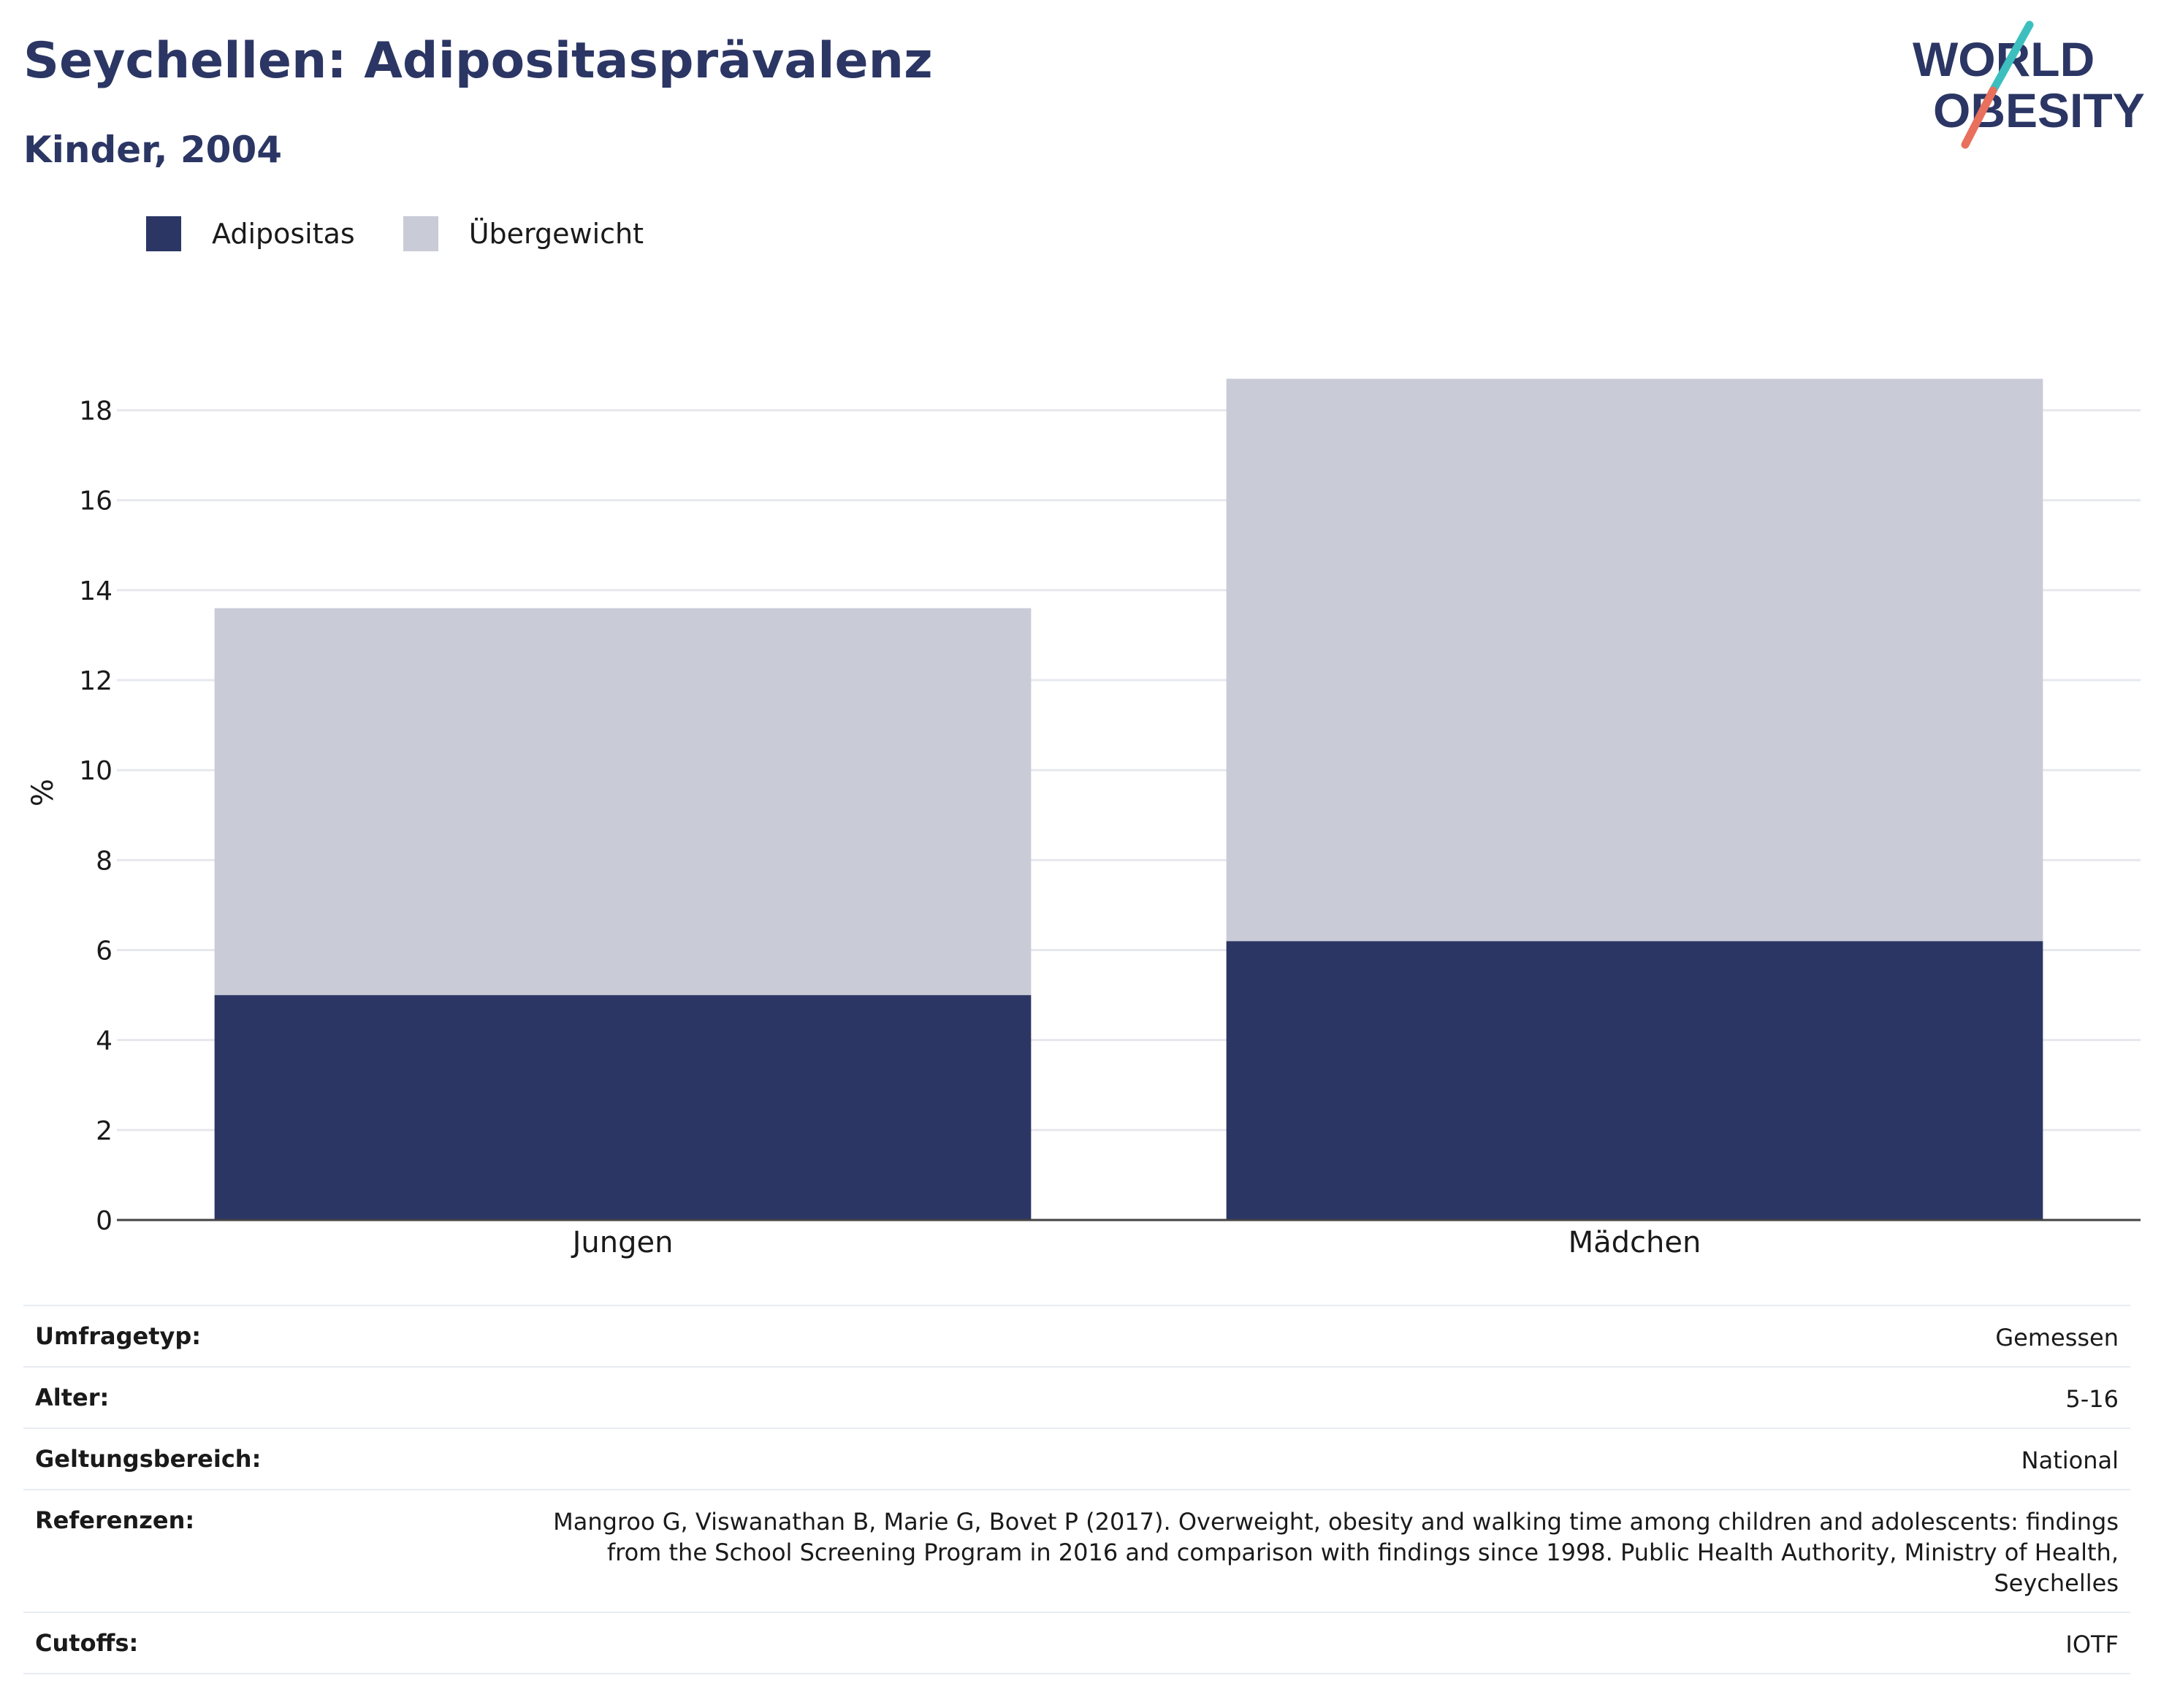 The height and width of the screenshot is (1708, 2161). What do you see at coordinates (96, 412) in the screenshot?
I see `y-tick-label: 18` at bounding box center [96, 412].